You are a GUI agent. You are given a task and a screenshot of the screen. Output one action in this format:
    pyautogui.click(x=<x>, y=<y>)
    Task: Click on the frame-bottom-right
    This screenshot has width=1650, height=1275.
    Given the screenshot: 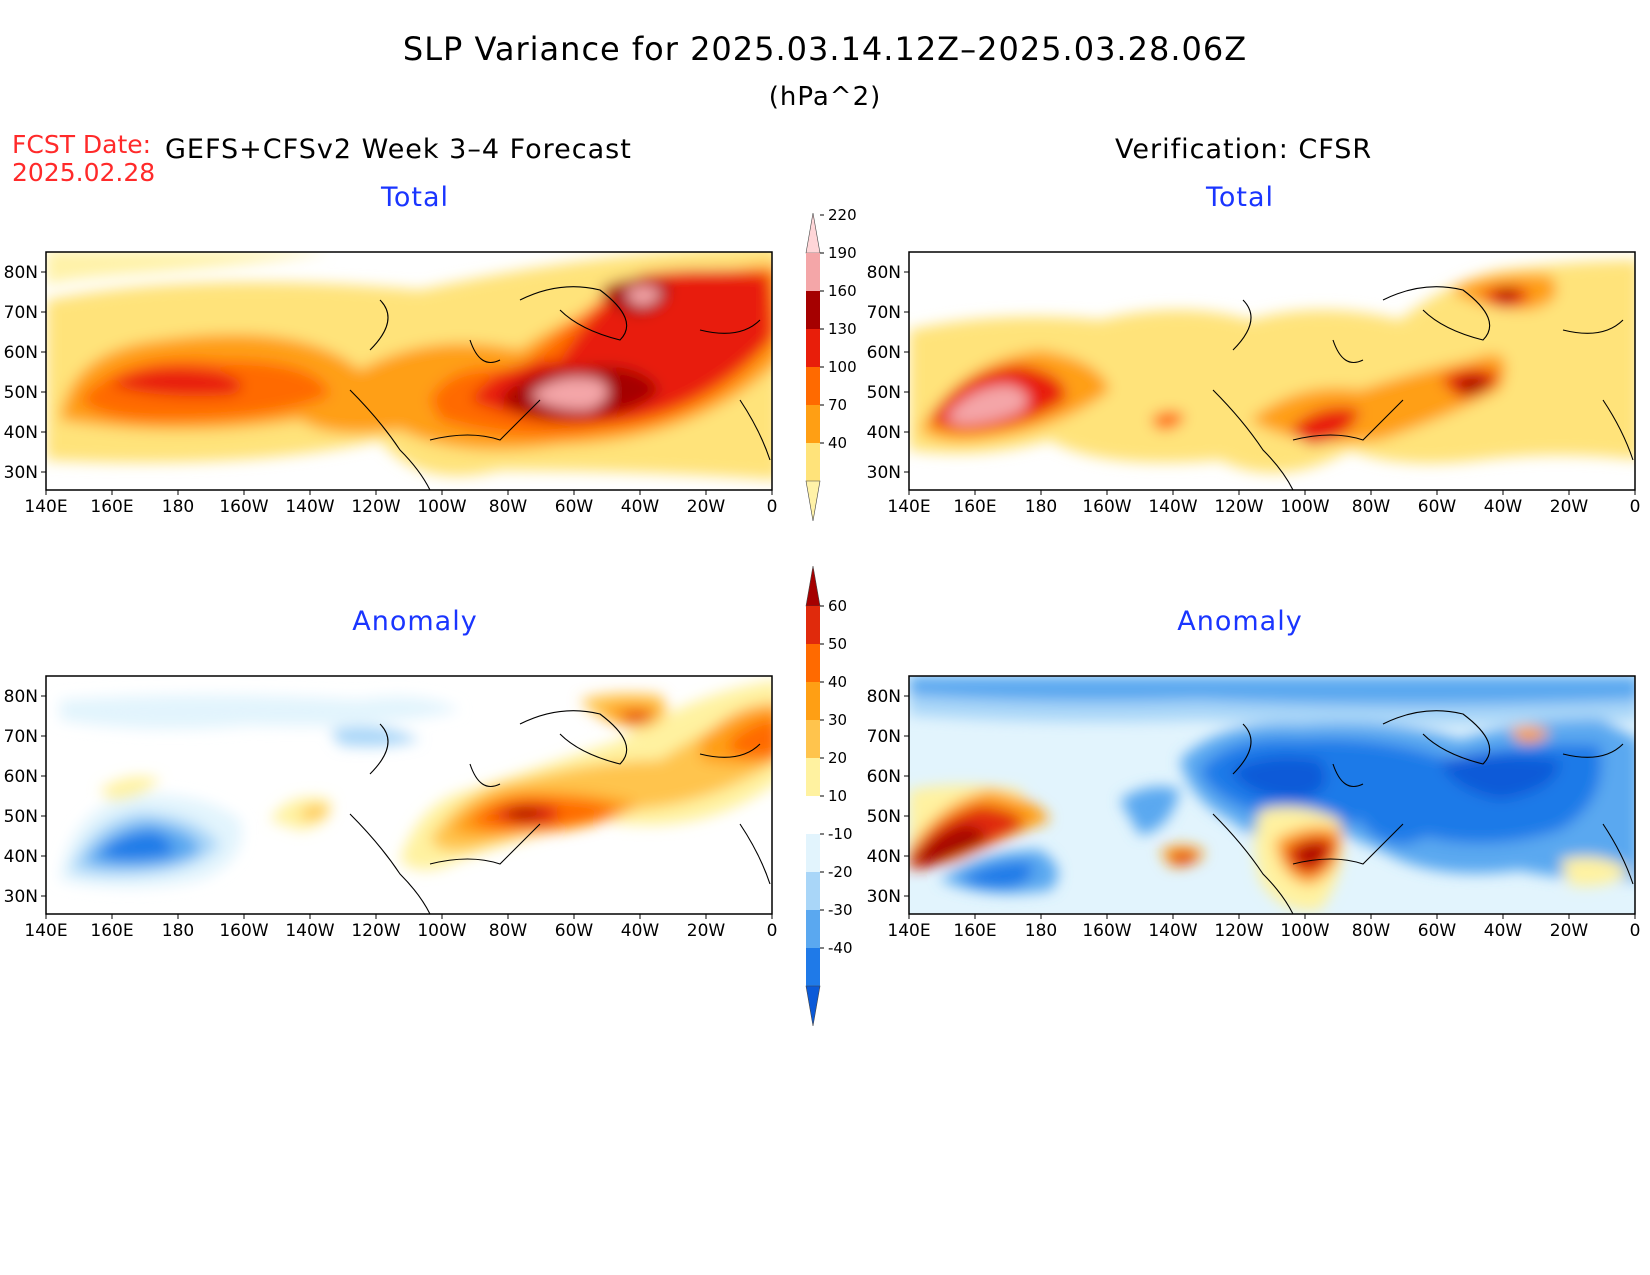 What is the action you would take?
    pyautogui.click(x=1272, y=795)
    